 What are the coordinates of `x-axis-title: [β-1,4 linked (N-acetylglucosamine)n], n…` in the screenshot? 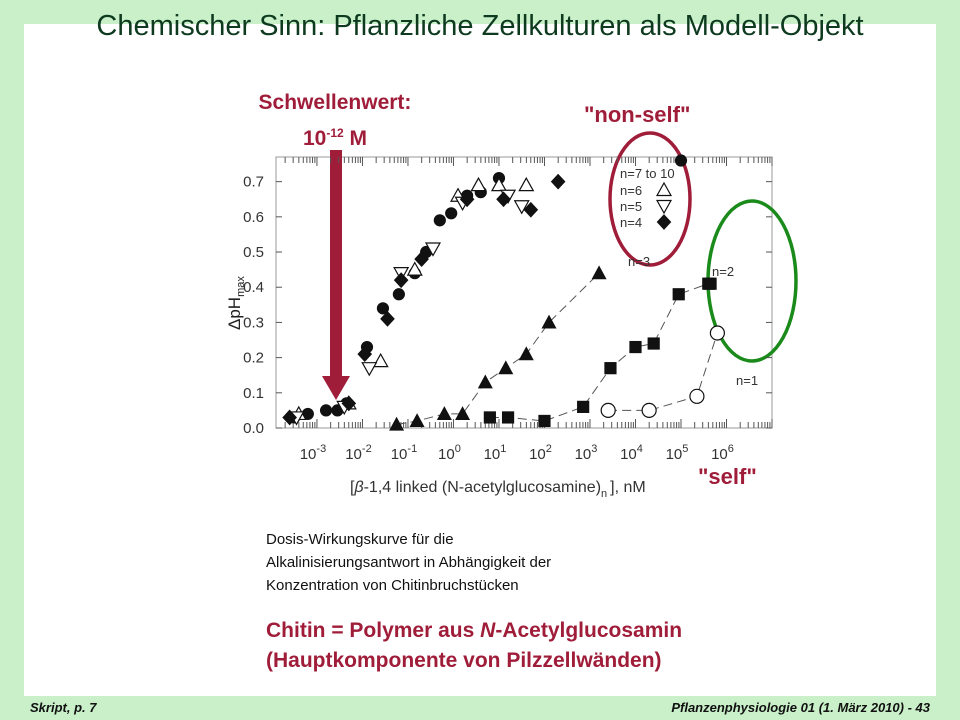 It's located at (498, 489).